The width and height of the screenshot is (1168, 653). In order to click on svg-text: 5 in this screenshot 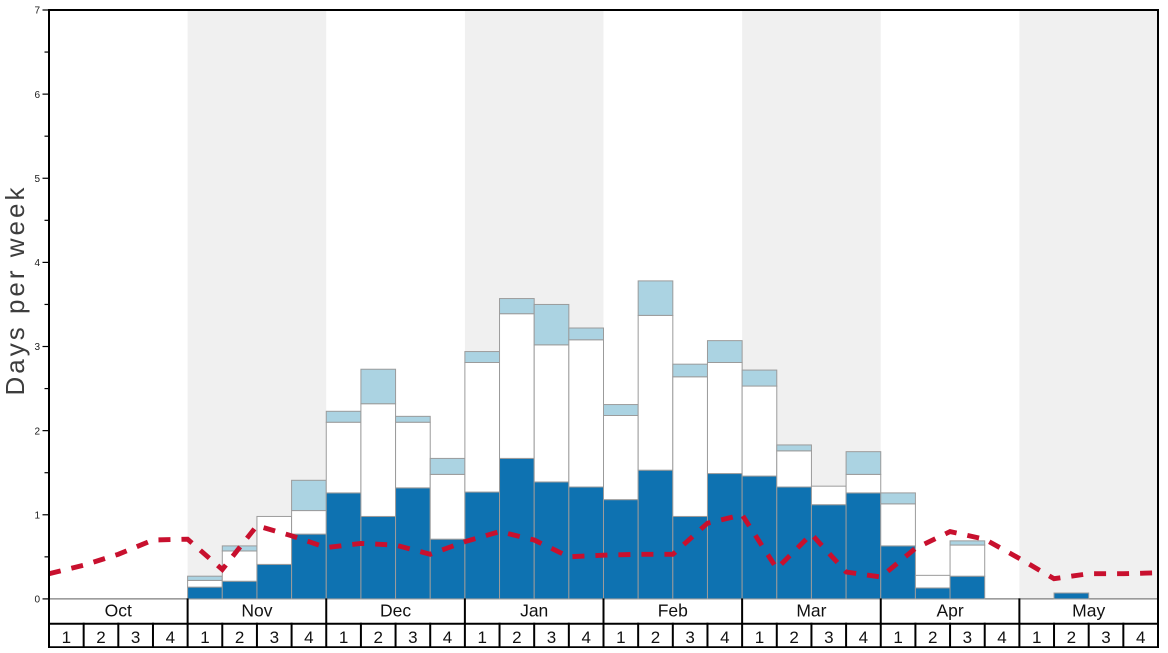, I will do `click(37, 179)`.